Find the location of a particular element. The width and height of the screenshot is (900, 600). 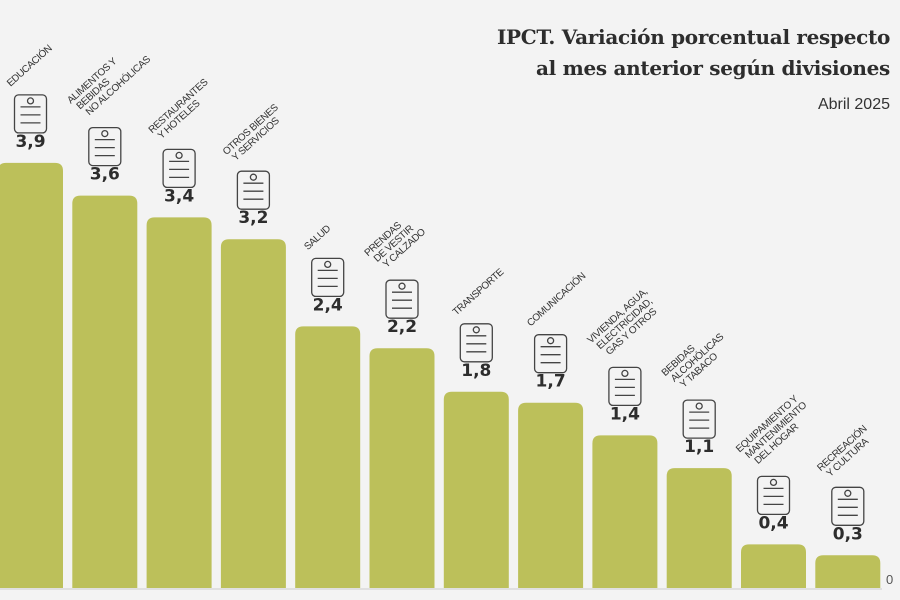

value-label: 0,4 is located at coordinates (773, 523).